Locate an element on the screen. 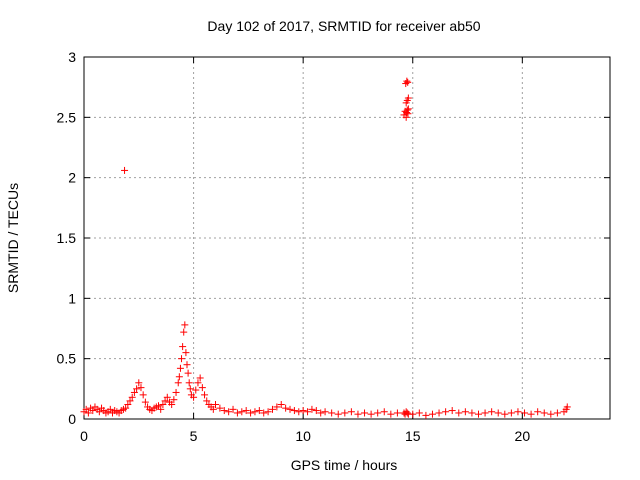 The width and height of the screenshot is (640, 480). y-tick-label: 2 is located at coordinates (72, 178).